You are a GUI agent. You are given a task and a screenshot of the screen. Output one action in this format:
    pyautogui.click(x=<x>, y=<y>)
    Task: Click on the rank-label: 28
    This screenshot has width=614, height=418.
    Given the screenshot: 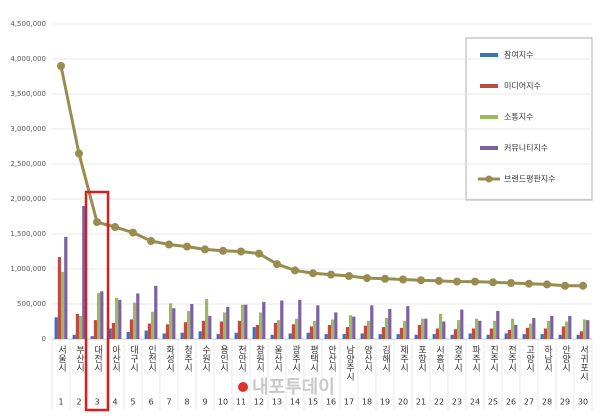 What is the action you would take?
    pyautogui.click(x=547, y=402)
    